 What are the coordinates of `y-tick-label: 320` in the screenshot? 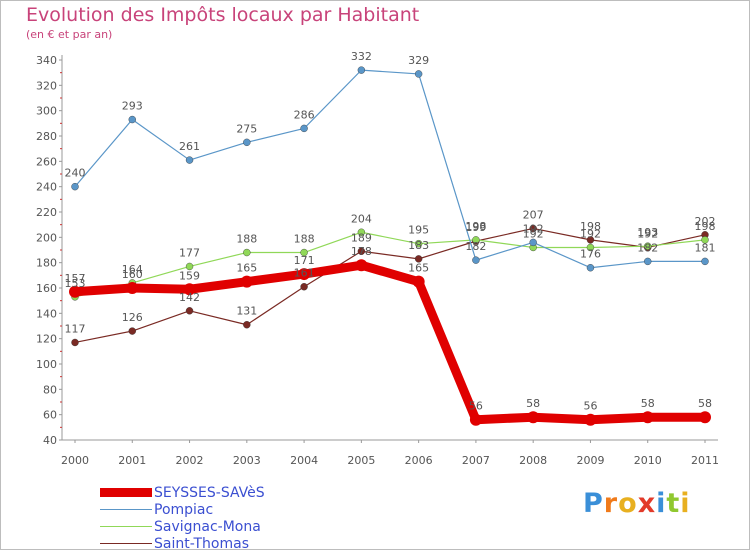 It's located at (46, 85).